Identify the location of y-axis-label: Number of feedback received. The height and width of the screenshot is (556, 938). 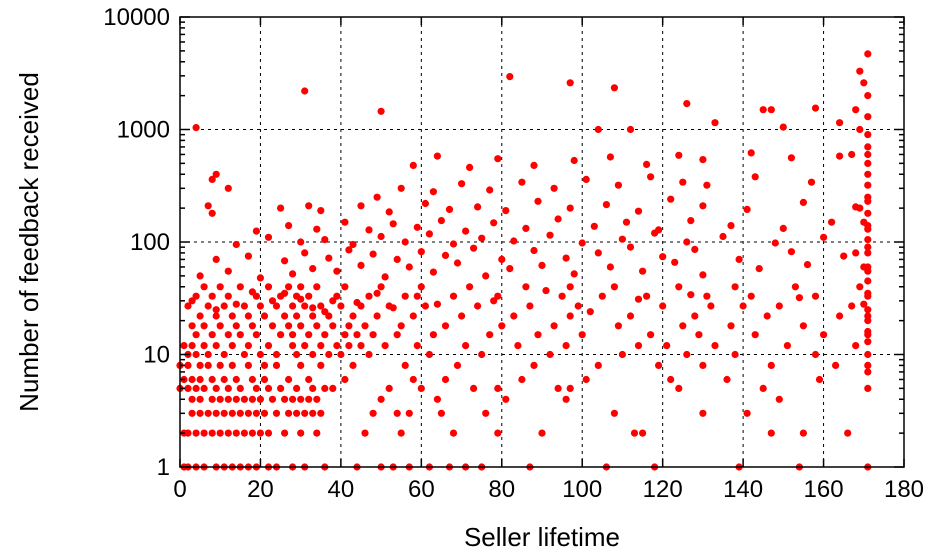
(29, 242).